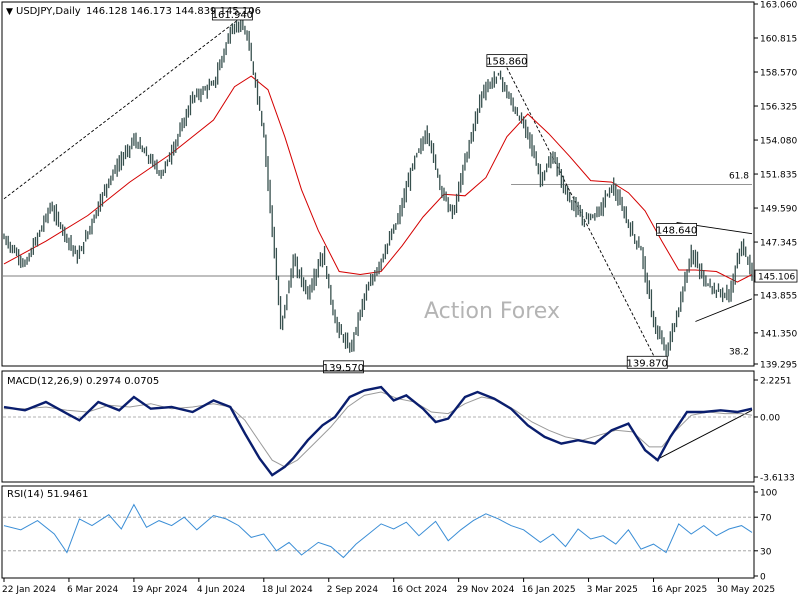 This screenshot has height=604, width=800. What do you see at coordinates (778, 210) in the screenshot?
I see `price-y-tick-label: 149.590` at bounding box center [778, 210].